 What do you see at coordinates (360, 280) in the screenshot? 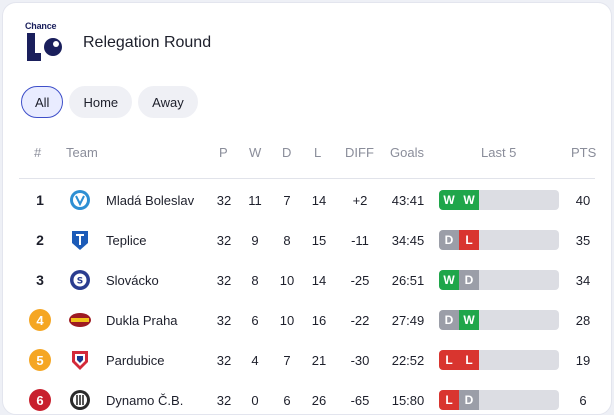
I see `diff-value: -25` at bounding box center [360, 280].